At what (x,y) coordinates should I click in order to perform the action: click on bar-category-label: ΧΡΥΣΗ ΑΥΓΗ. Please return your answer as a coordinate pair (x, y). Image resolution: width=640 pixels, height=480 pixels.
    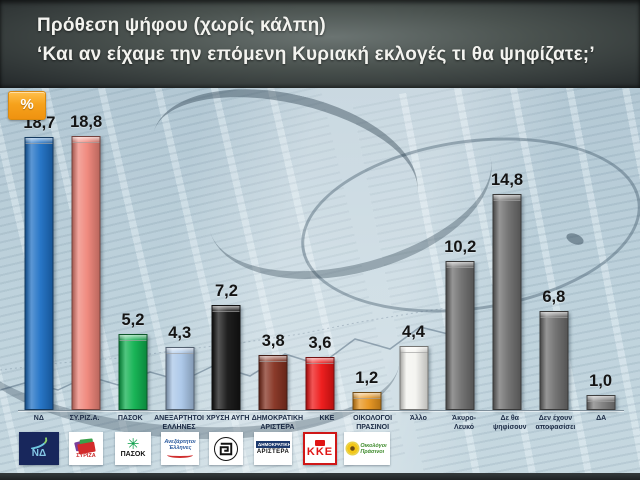
    Looking at the image, I should click on (228, 418).